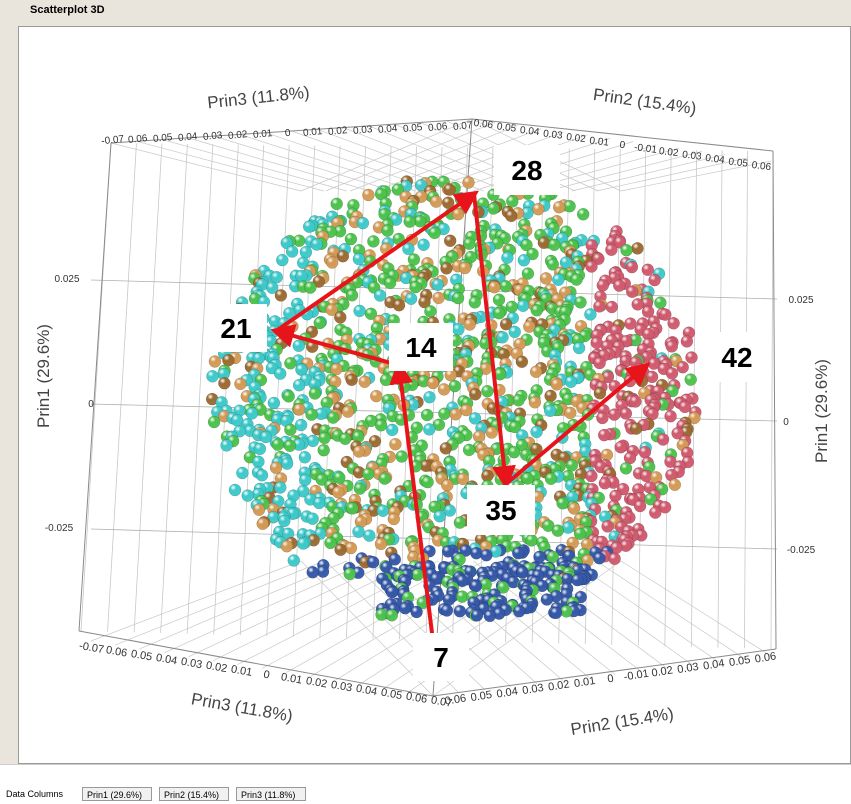  What do you see at coordinates (271, 794) in the screenshot?
I see `column-prin3-button: Prin3 (11.8%)` at bounding box center [271, 794].